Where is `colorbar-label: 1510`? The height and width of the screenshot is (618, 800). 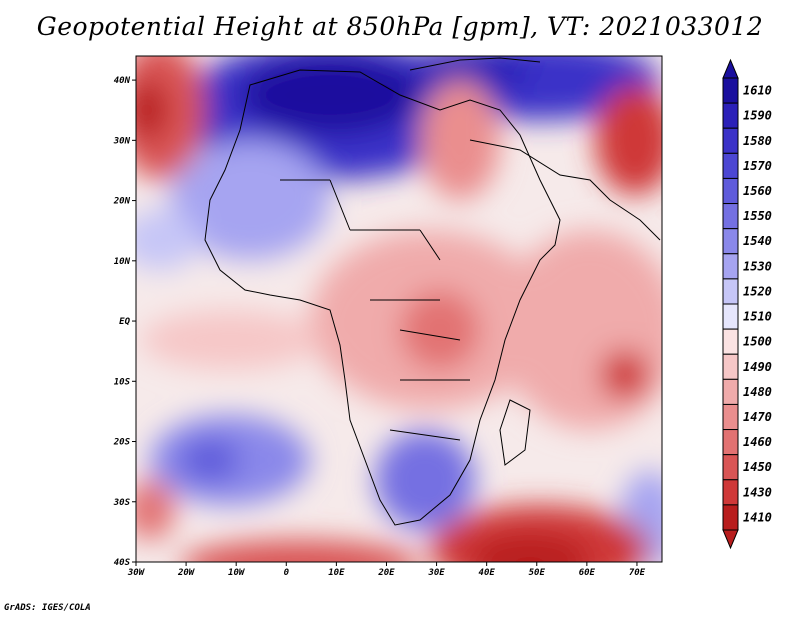
colorbar-label: 1510 is located at coordinates (757, 317).